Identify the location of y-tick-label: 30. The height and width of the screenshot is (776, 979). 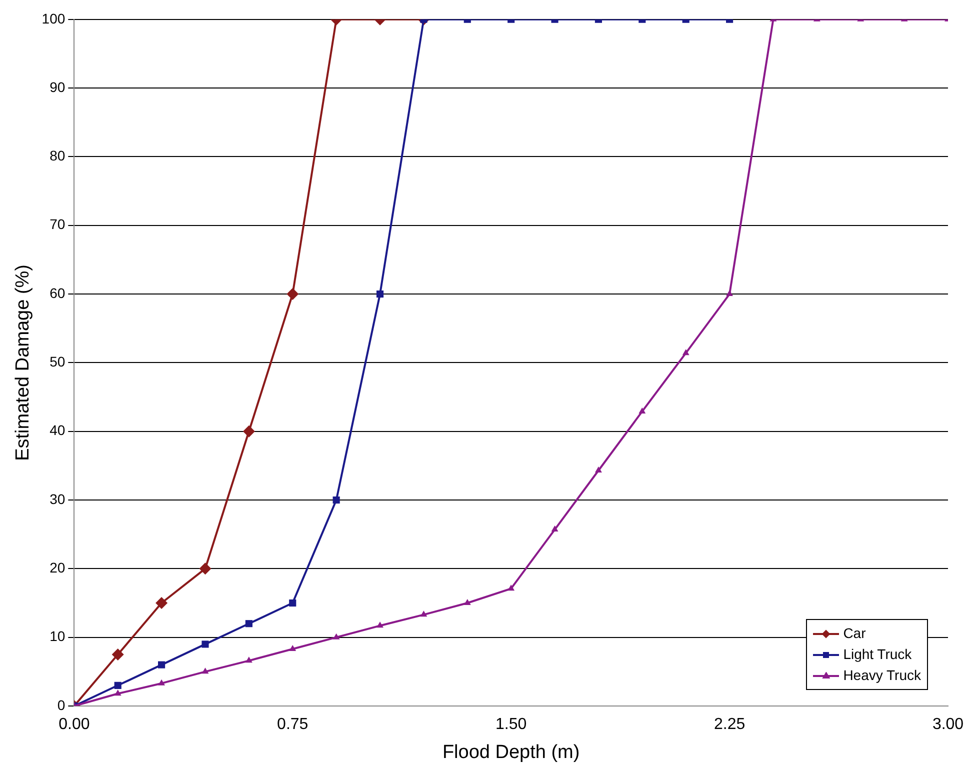
(58, 498).